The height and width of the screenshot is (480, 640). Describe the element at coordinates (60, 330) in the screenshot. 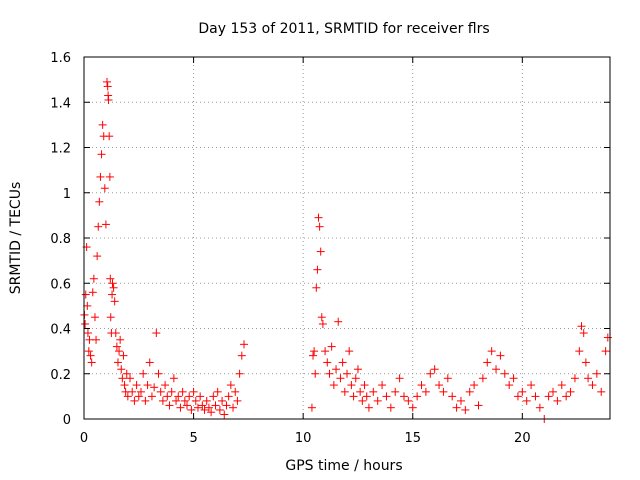

I see `y-tick-label: 0.4` at that location.